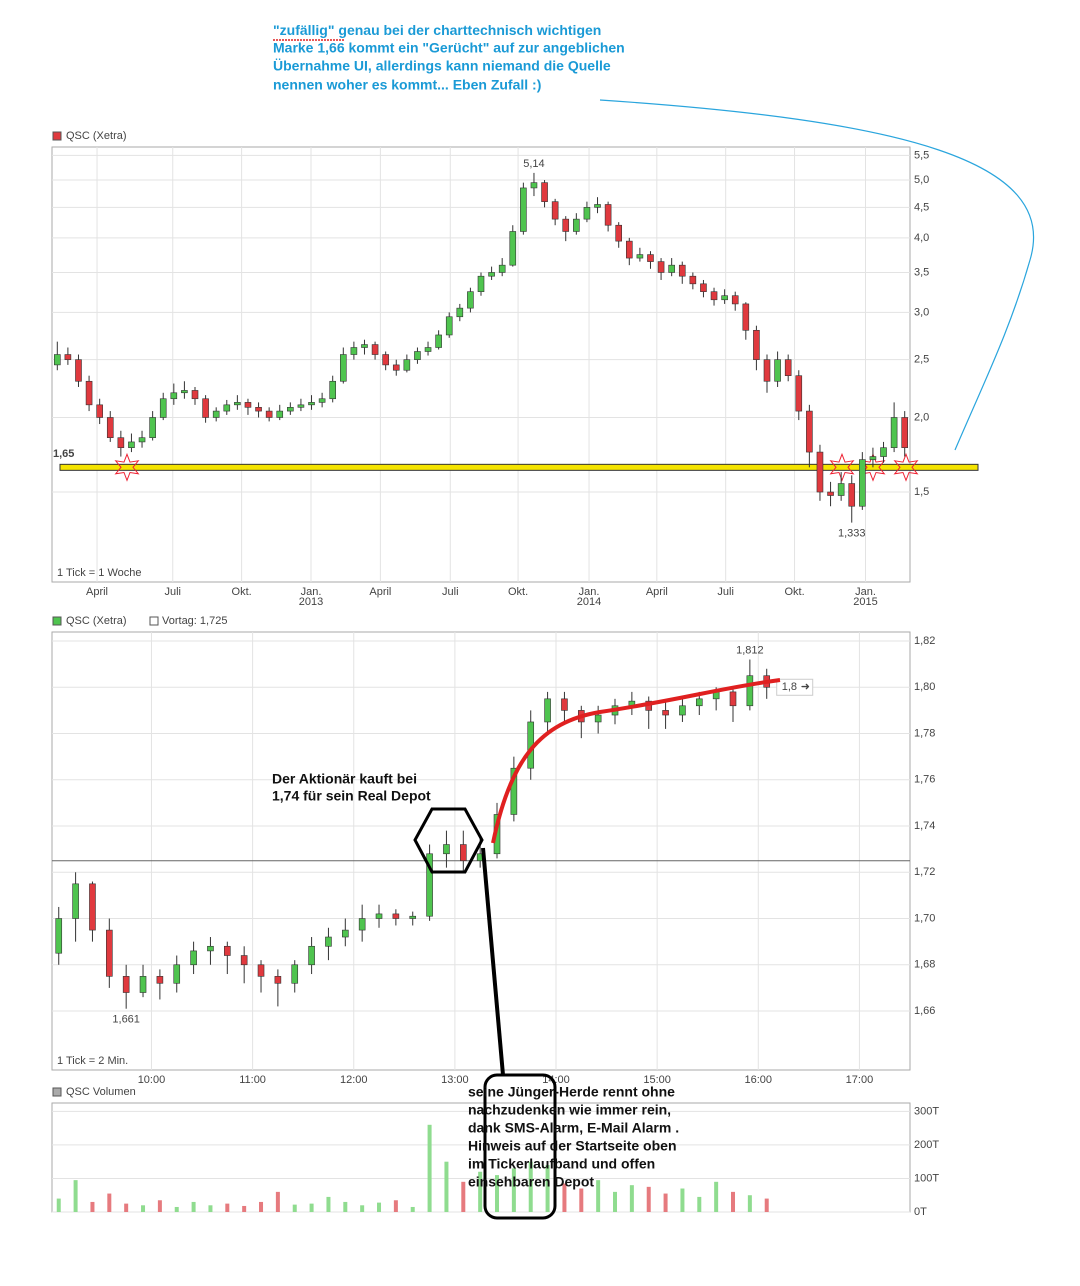 The height and width of the screenshot is (1286, 1080). I want to click on year-label: 2013, so click(311, 602).